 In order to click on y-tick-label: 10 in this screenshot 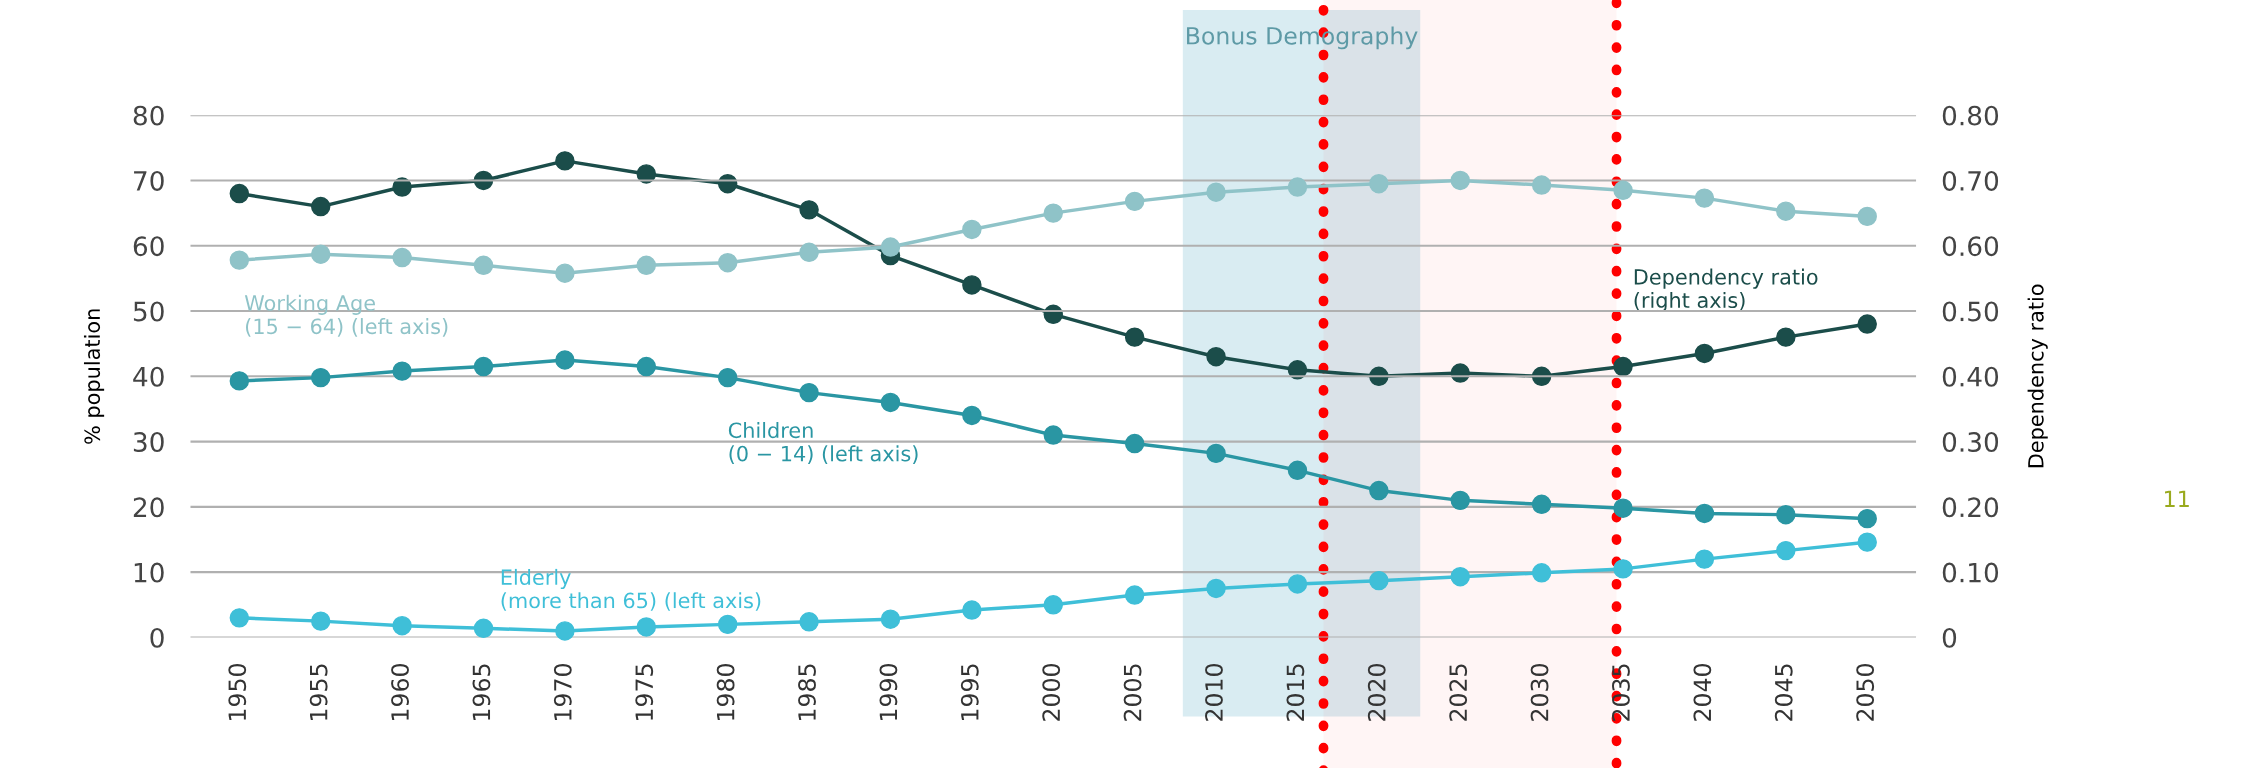, I will do `click(149, 572)`.